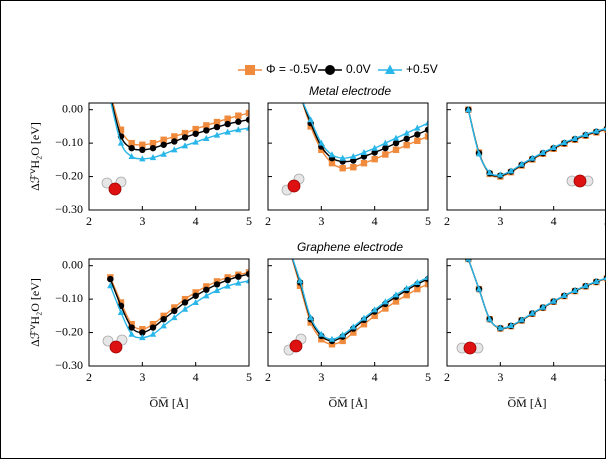 This screenshot has height=459, width=606. Describe the element at coordinates (72, 108) in the screenshot. I see `y-tick-label: 0.00` at that location.